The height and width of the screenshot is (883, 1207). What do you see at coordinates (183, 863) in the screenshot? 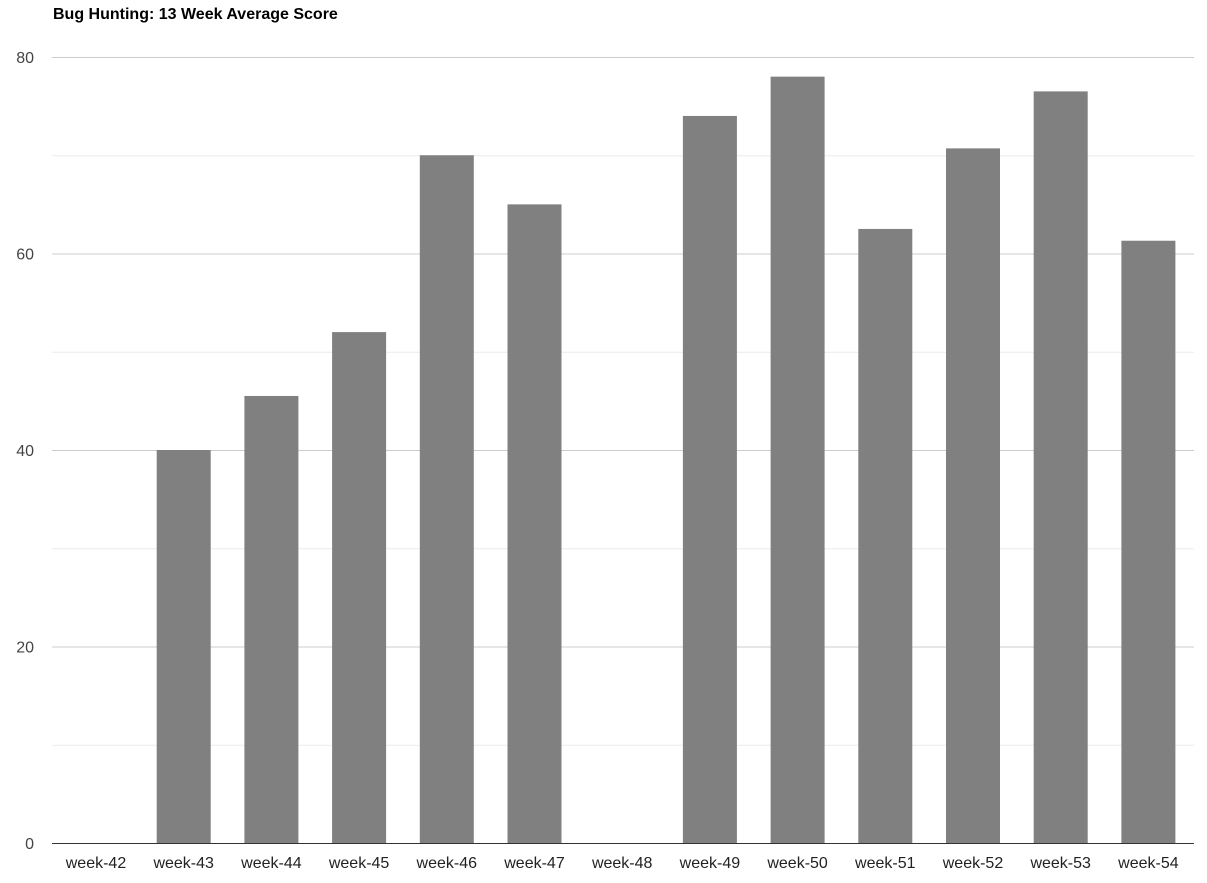
I see `x-tick-label: week-43` at bounding box center [183, 863].